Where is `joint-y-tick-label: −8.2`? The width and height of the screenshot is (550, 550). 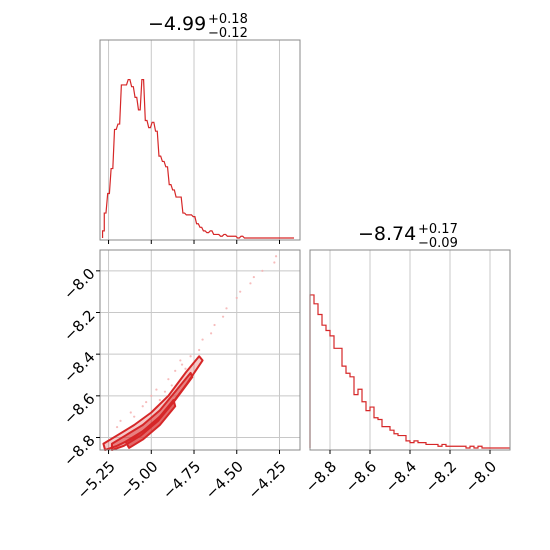 joint-y-tick-label: −8.2 is located at coordinates (79, 325).